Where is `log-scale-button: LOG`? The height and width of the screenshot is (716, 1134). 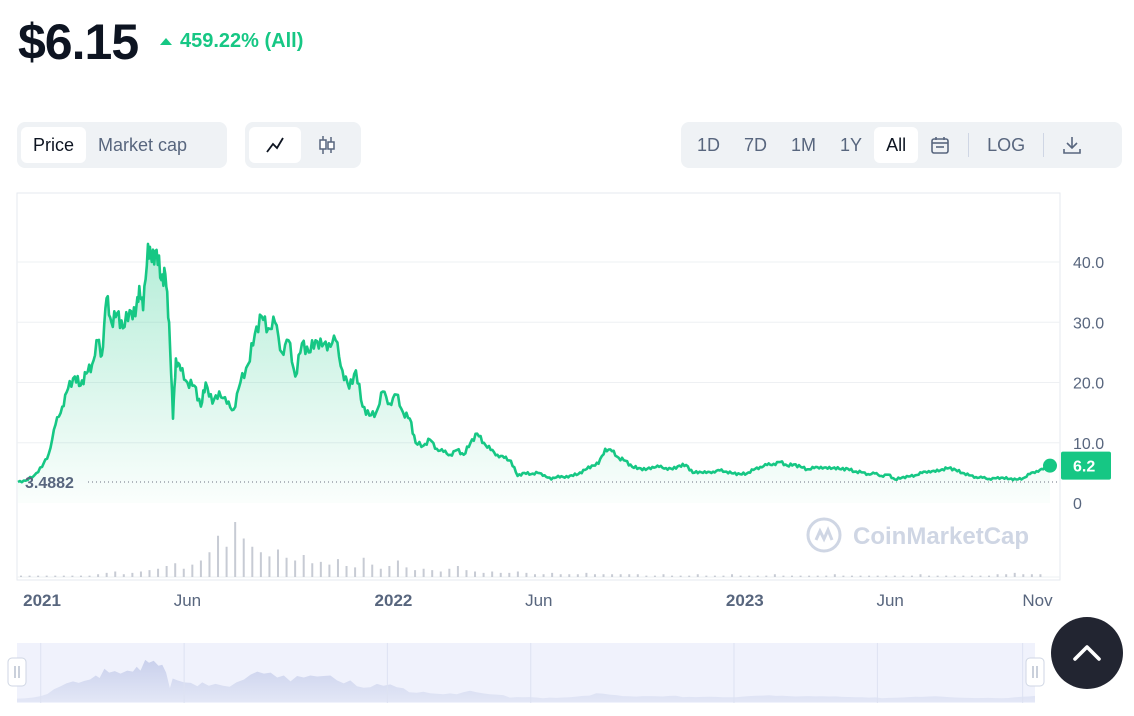 log-scale-button: LOG is located at coordinates (1006, 144).